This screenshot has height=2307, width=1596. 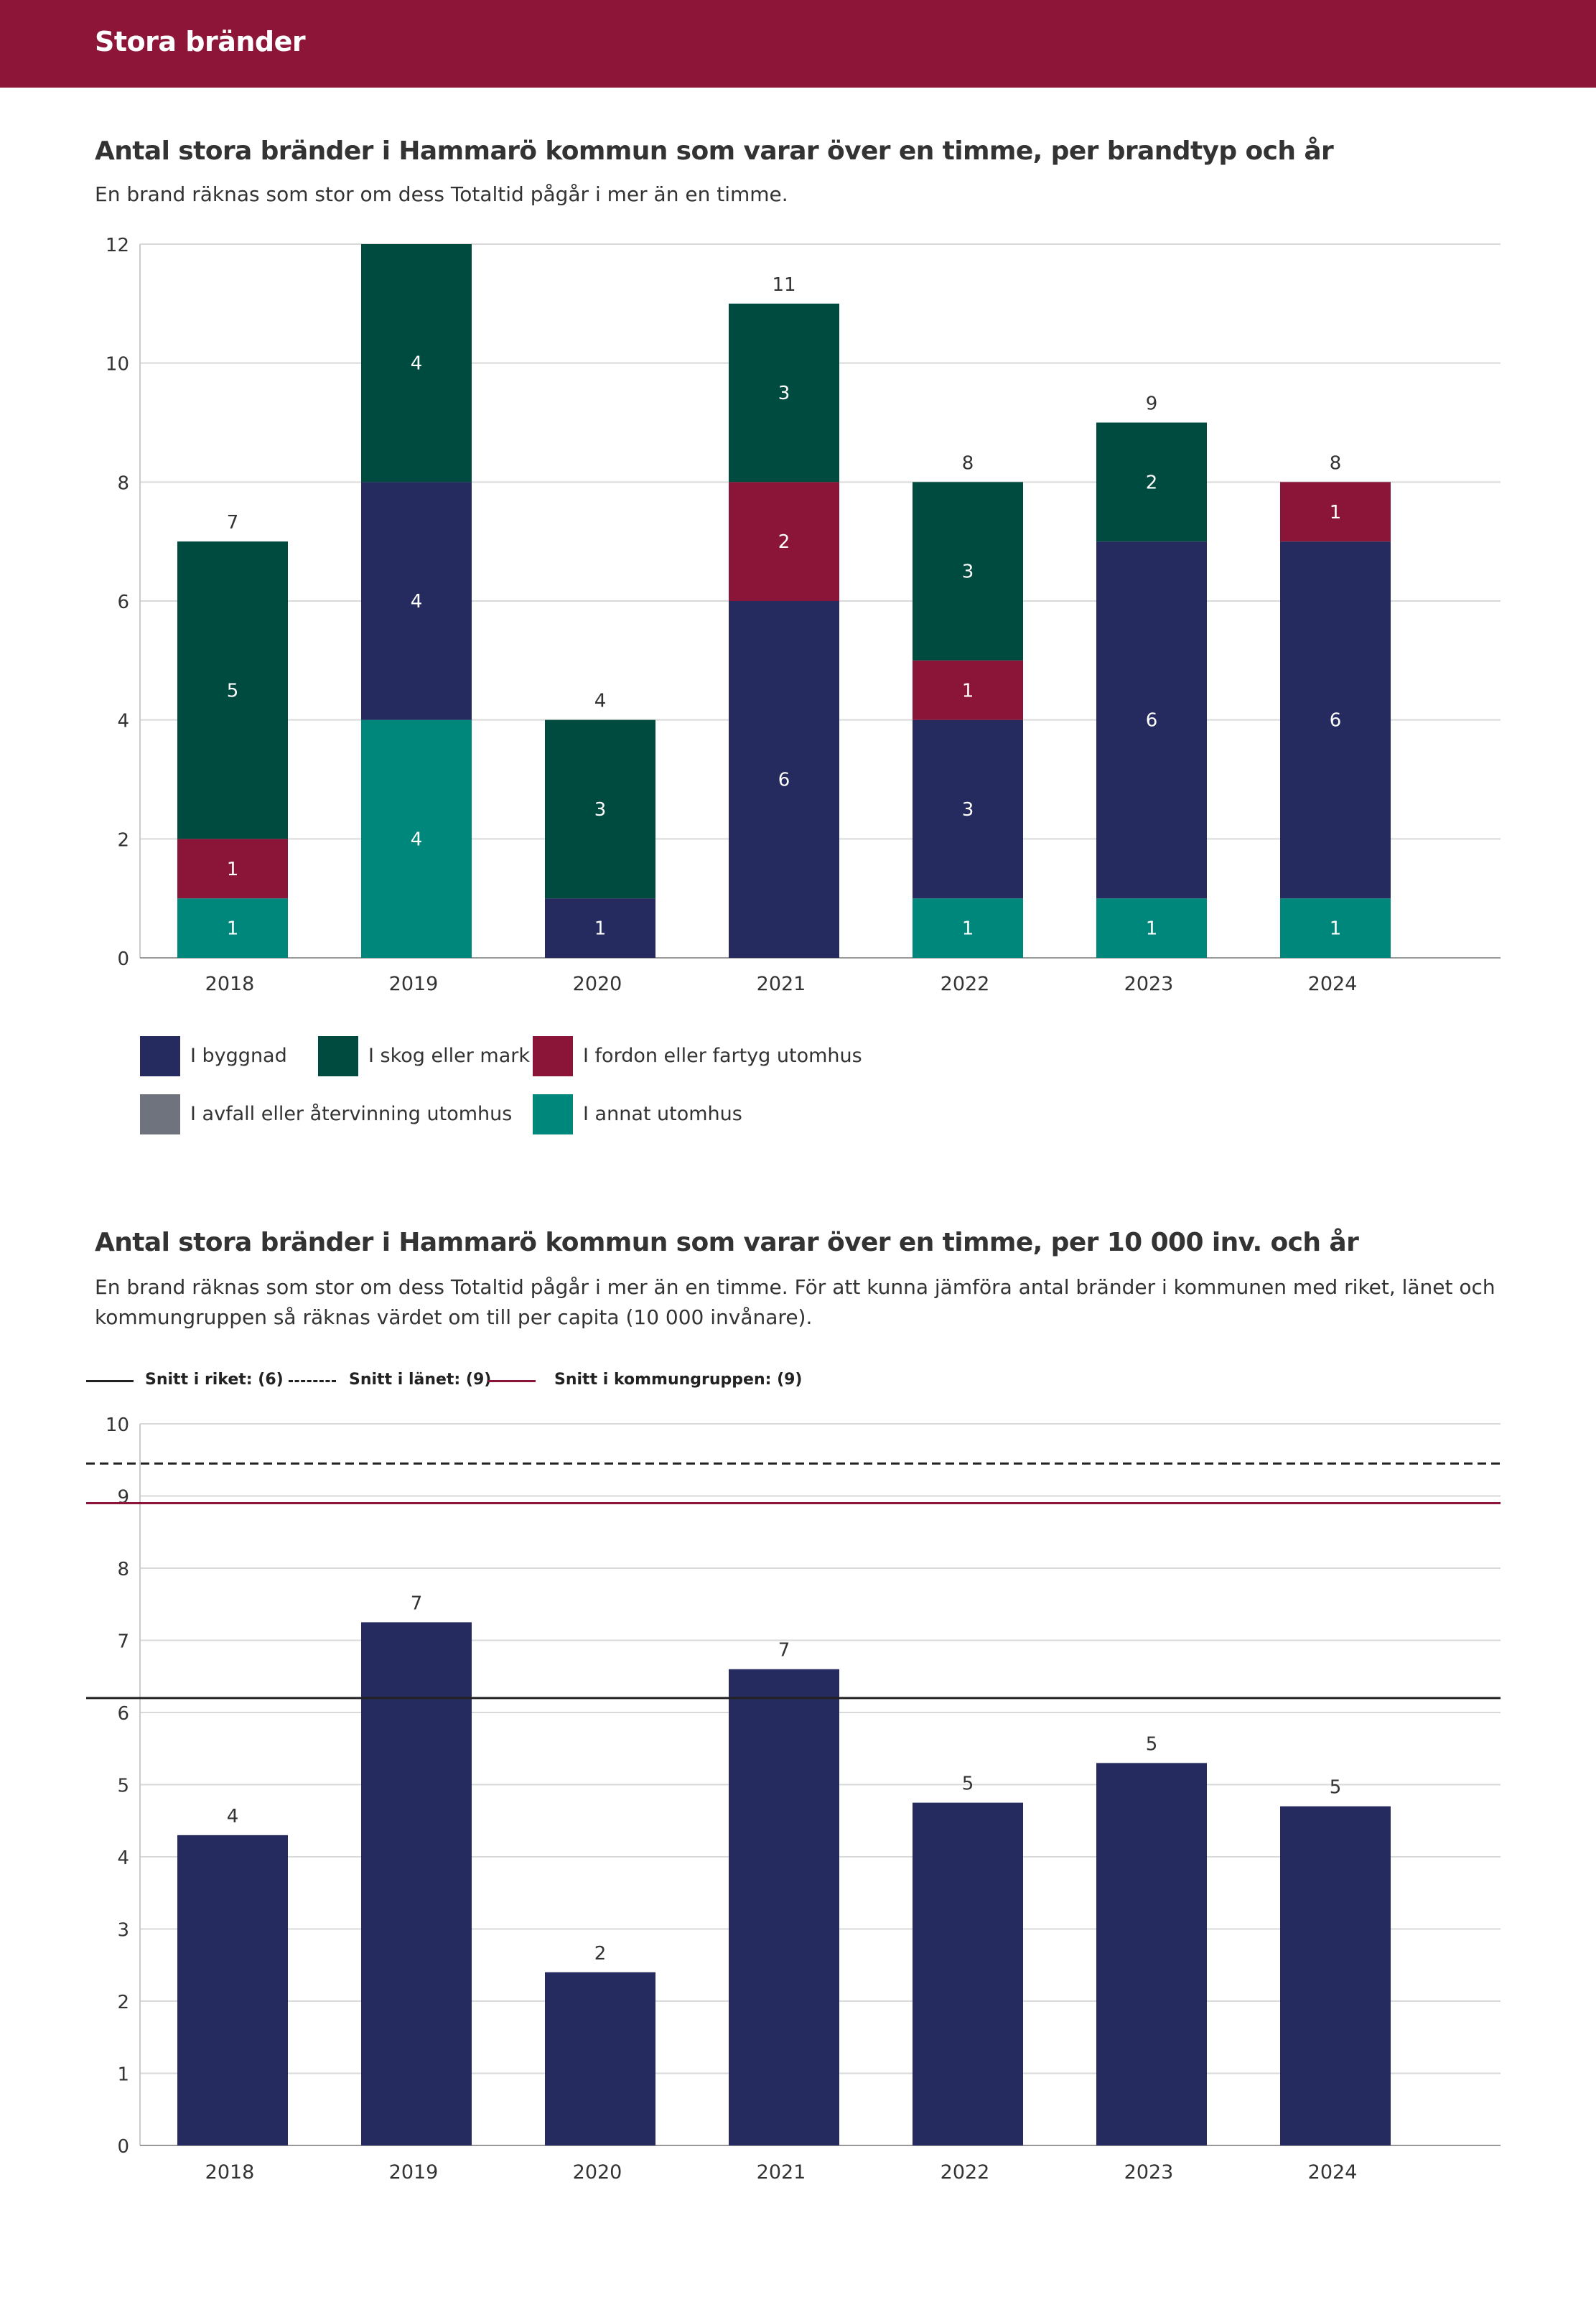 I want to click on line-legend-label-kommungrupp: Snitt i kommungruppen: (9), so click(x=678, y=1380).